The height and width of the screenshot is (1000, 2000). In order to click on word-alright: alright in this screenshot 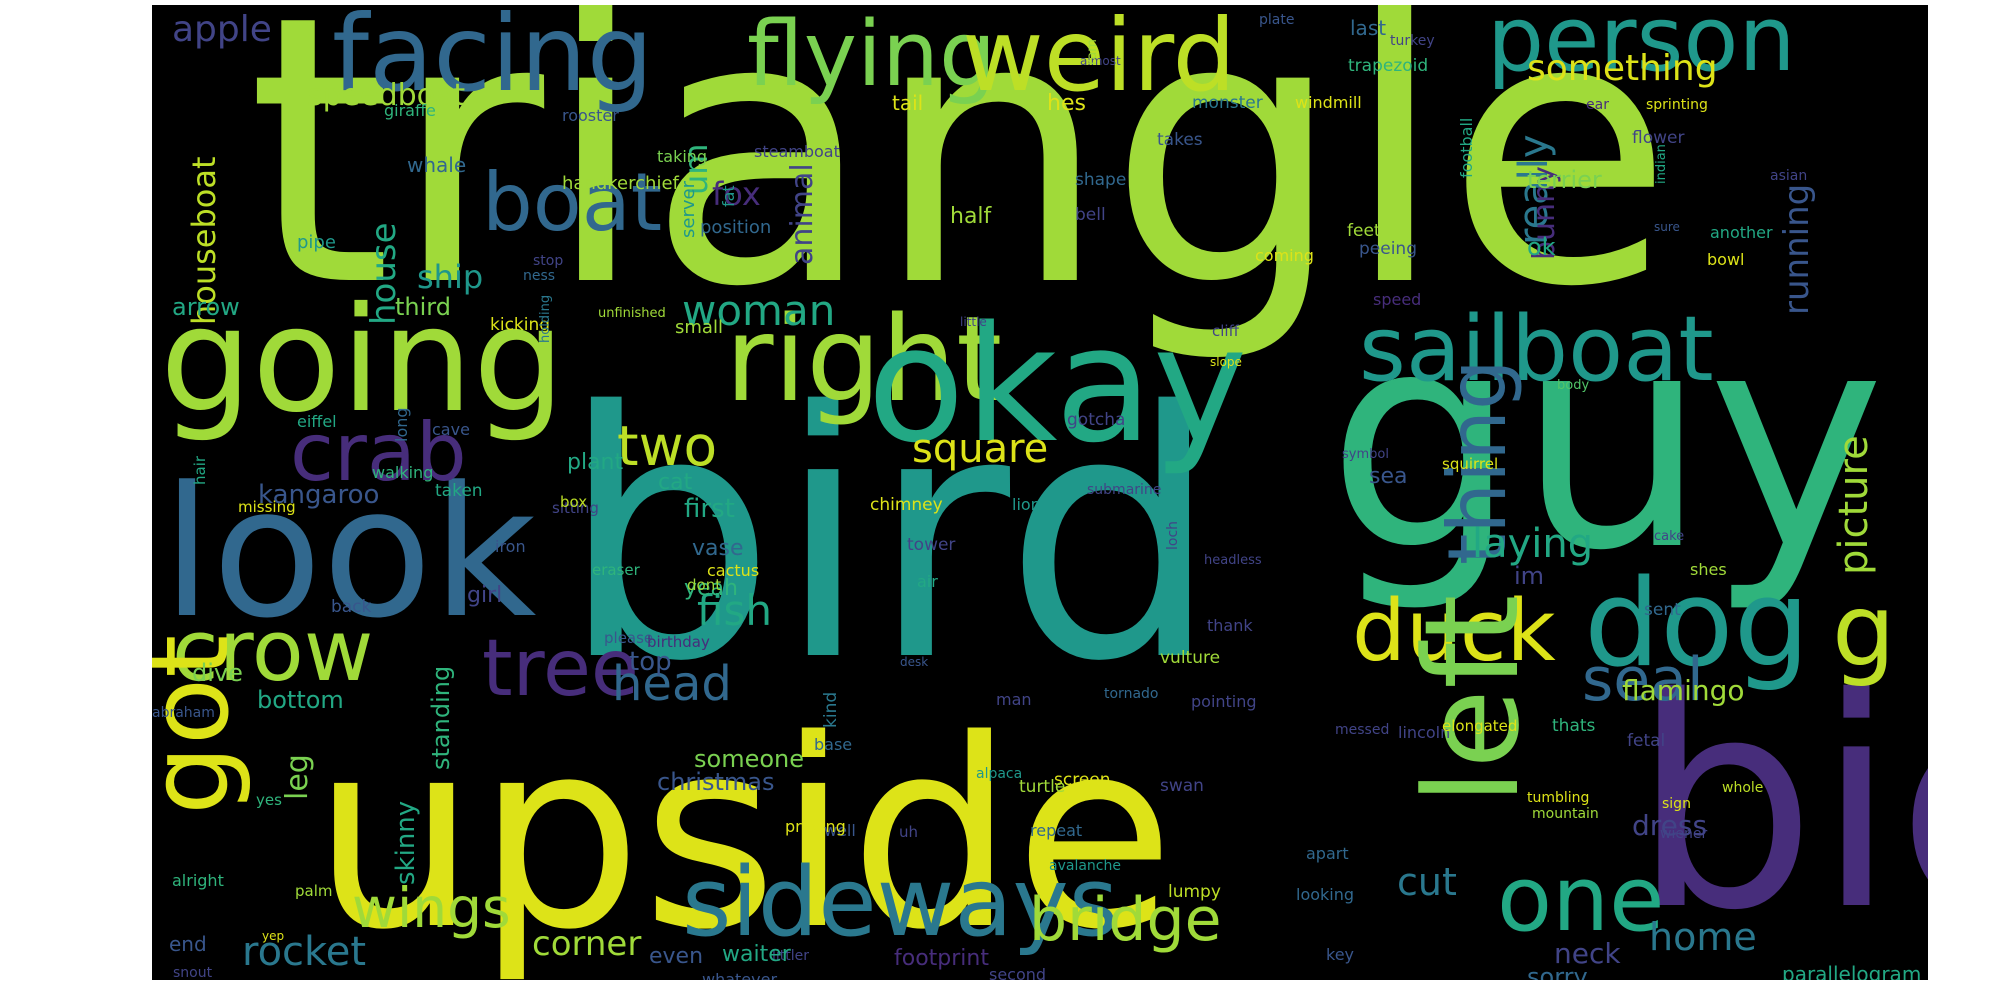, I will do `click(198, 880)`.